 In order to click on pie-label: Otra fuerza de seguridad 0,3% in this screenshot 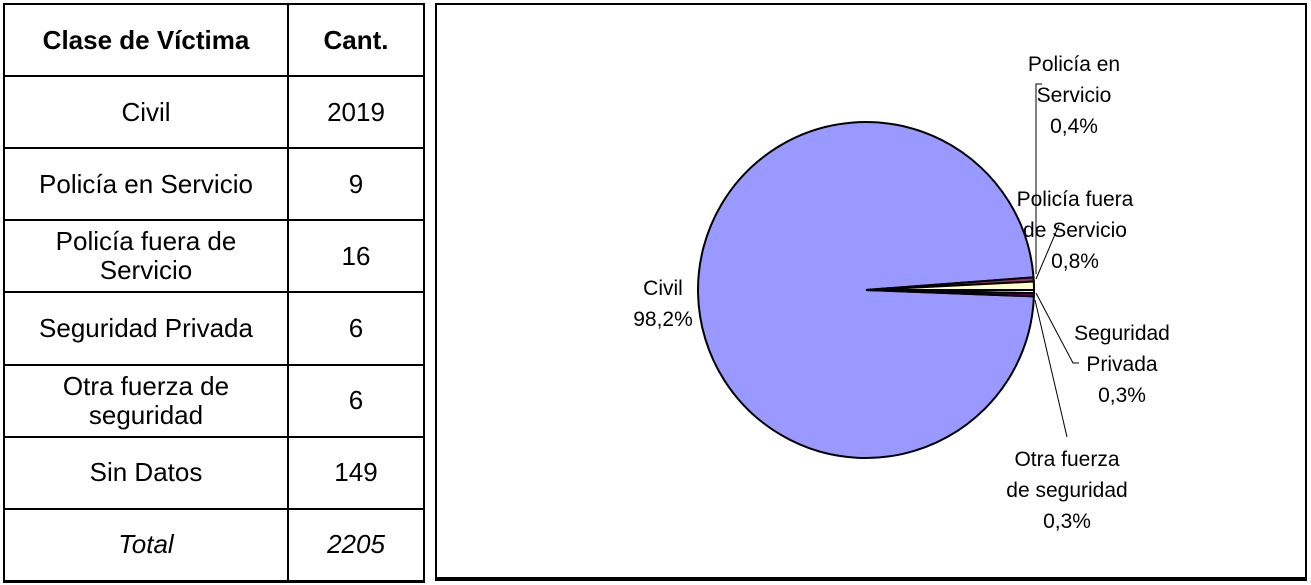, I will do `click(1066, 490)`.